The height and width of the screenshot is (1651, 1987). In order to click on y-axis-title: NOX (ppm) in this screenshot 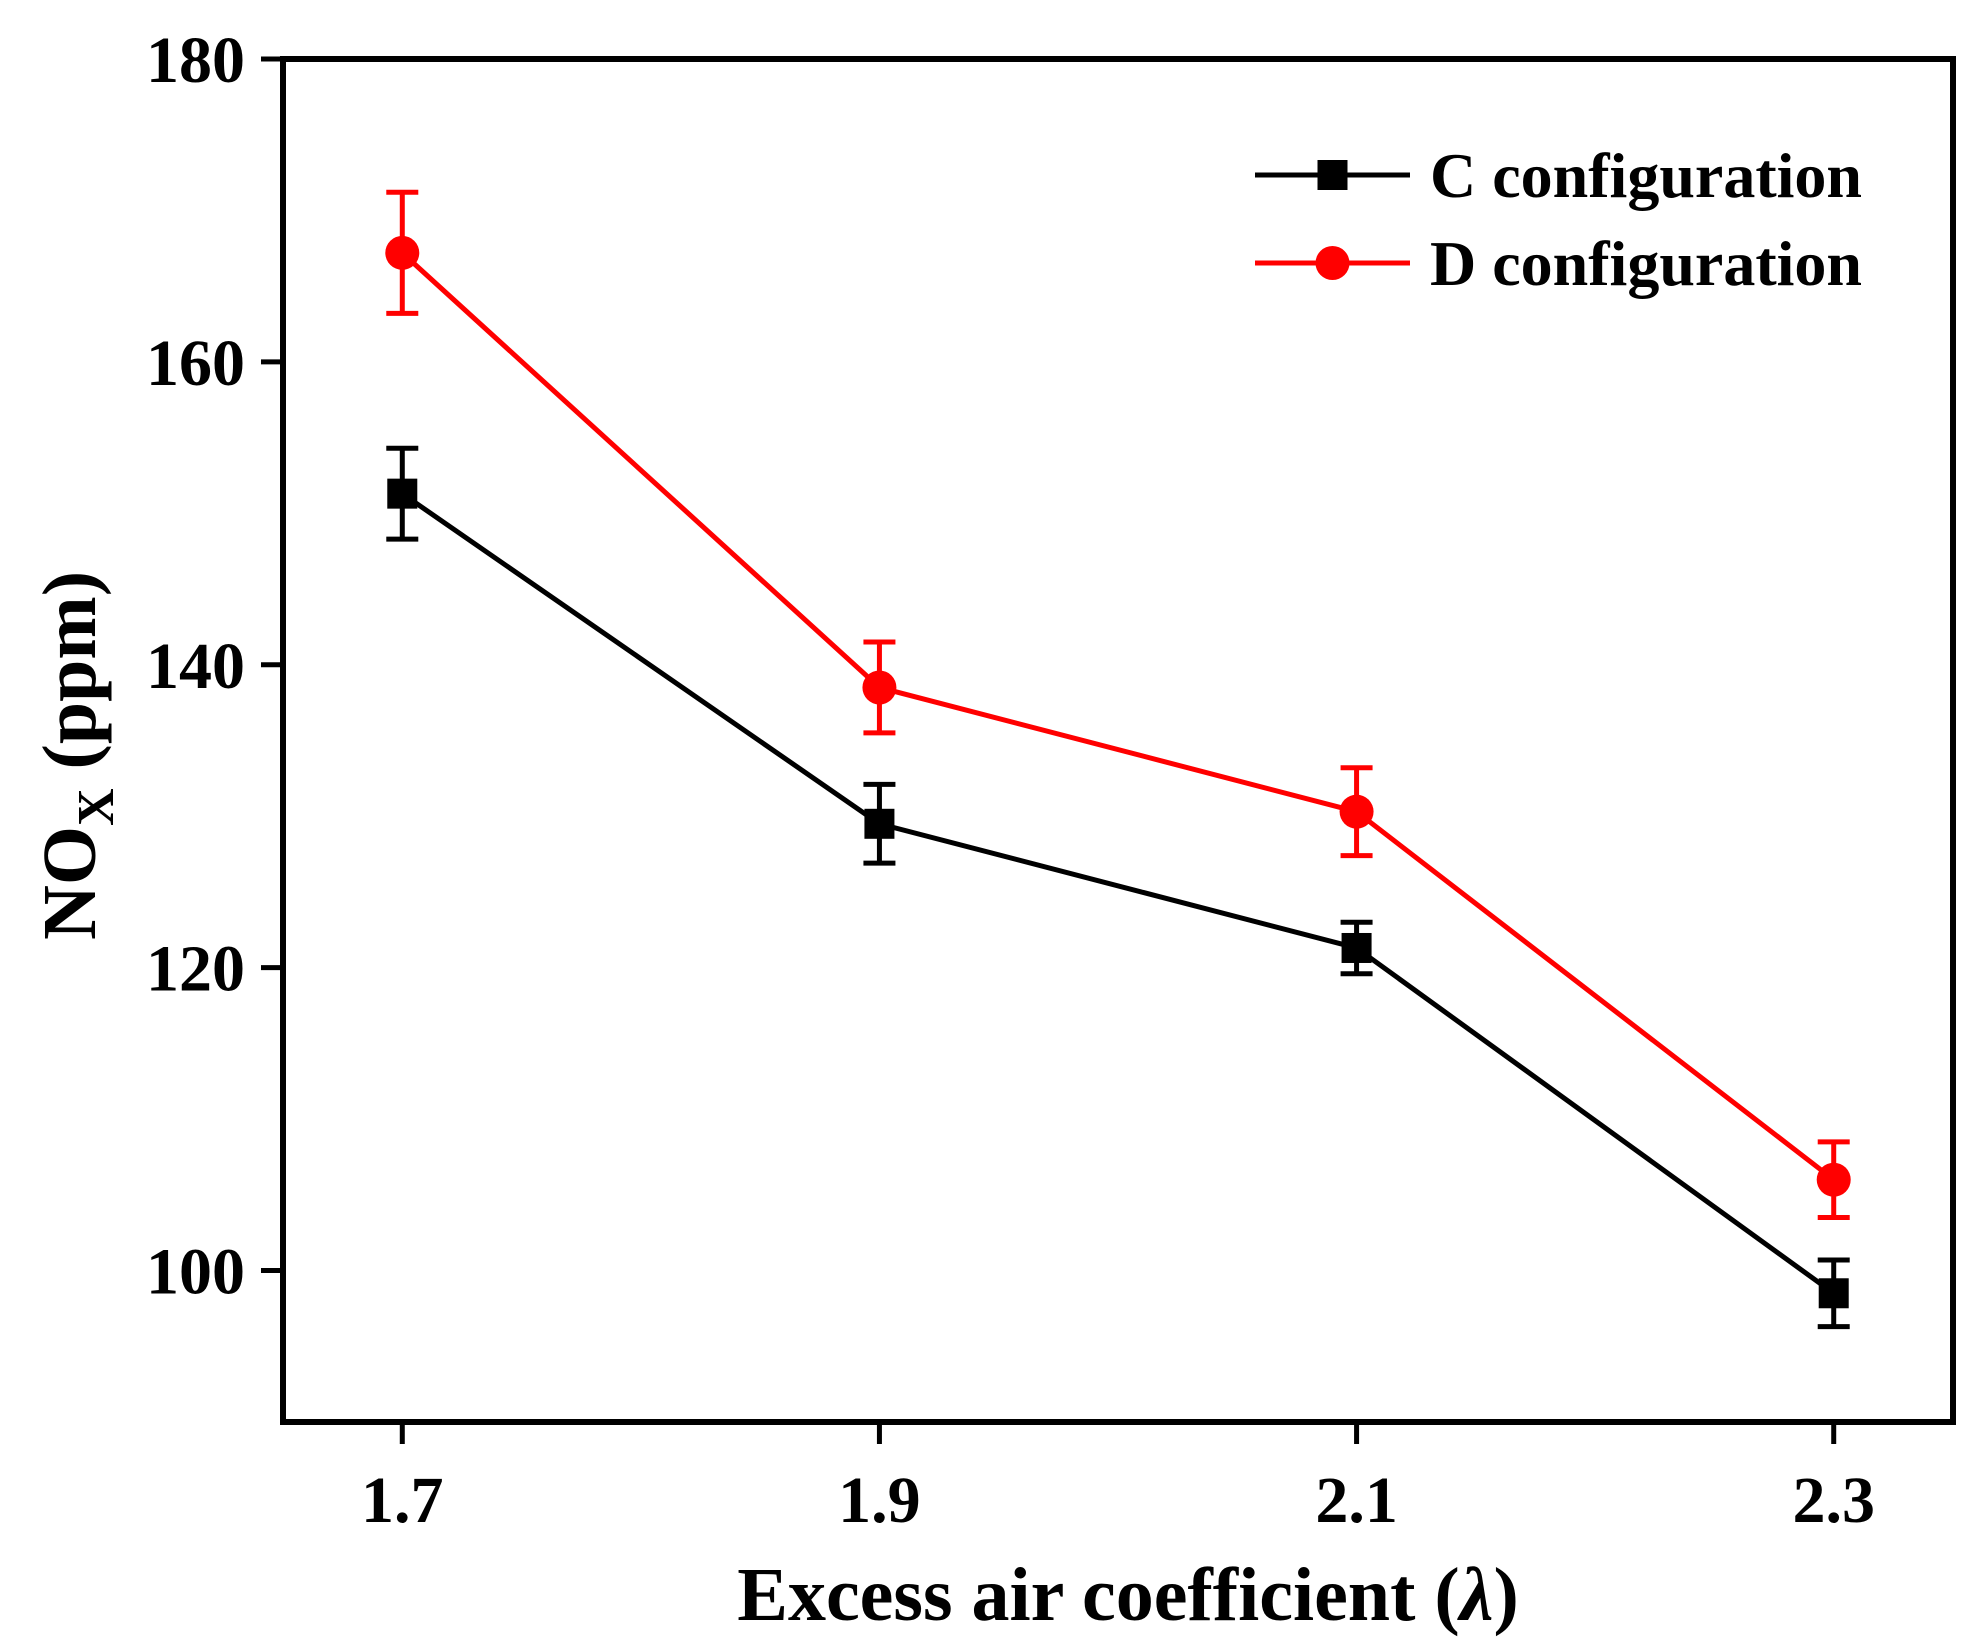, I will do `click(76, 755)`.